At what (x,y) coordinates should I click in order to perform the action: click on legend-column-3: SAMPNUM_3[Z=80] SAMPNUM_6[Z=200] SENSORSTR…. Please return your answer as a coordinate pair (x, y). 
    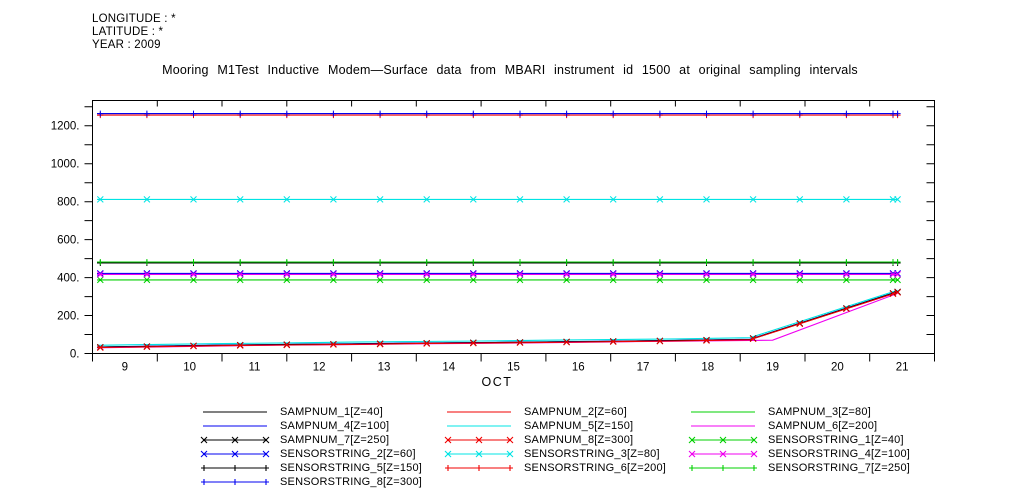
    Looking at the image, I should click on (799, 440).